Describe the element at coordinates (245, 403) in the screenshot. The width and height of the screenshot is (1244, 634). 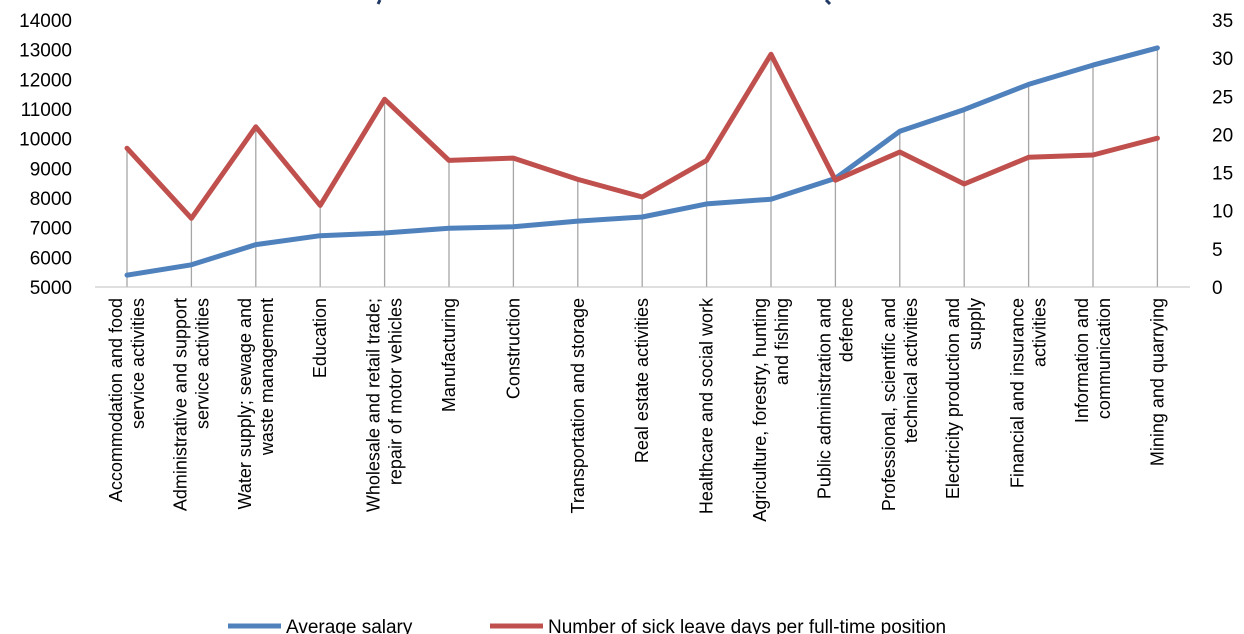
I see `category-label: Water supply; sewage and` at that location.